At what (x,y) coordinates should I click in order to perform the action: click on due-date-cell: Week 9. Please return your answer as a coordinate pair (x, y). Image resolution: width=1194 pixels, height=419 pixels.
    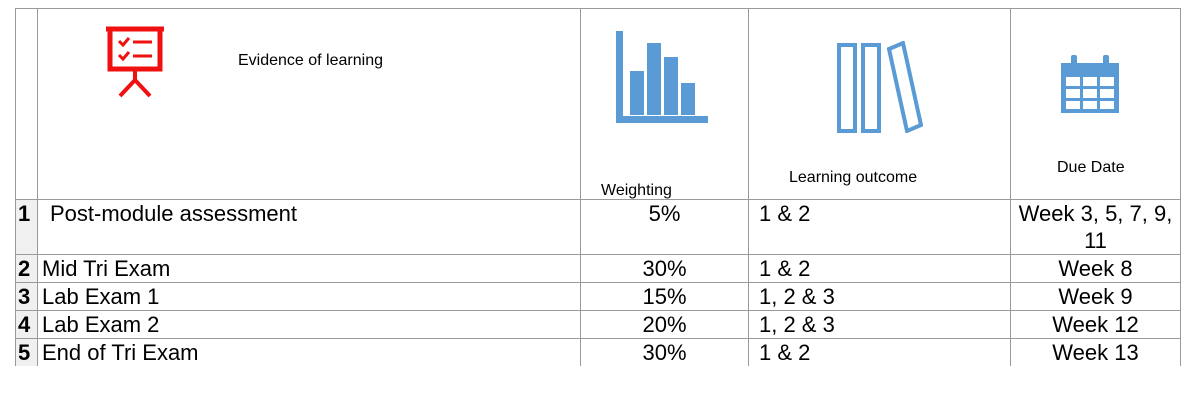
    Looking at the image, I should click on (1095, 296).